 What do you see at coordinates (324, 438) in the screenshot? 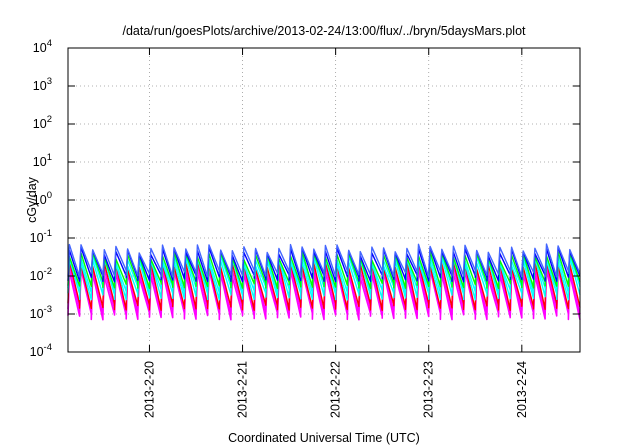
I see `x-axis-label: Coordinated Universal Time (UTC)` at bounding box center [324, 438].